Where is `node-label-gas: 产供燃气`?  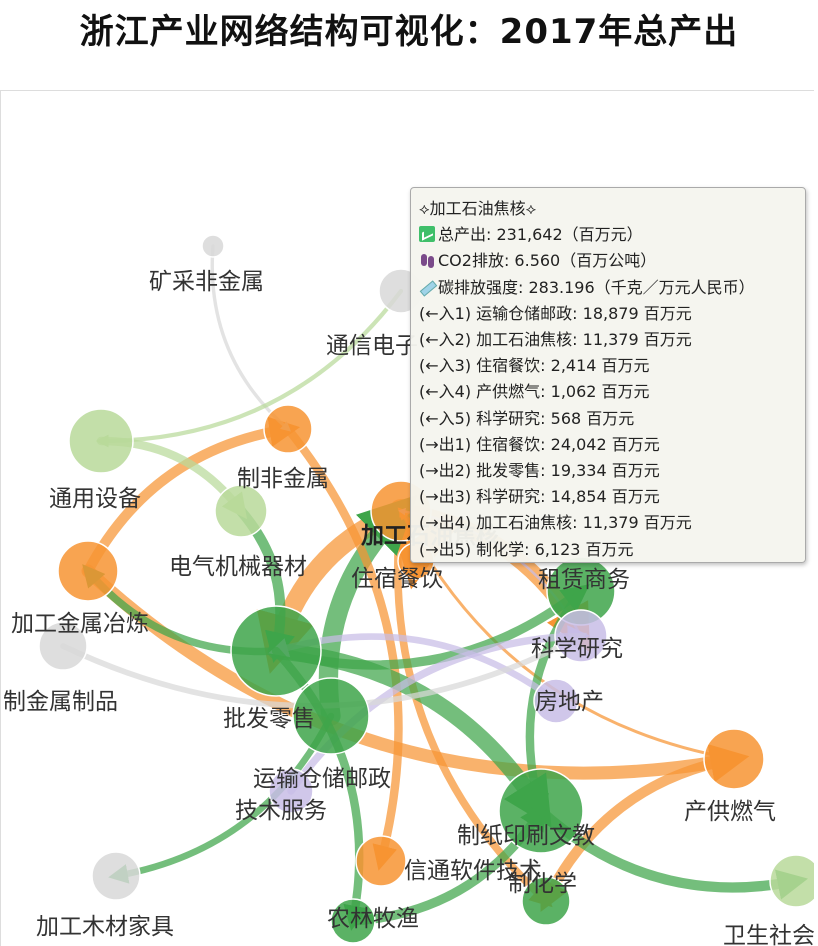 node-label-gas: 产供燃气 is located at coordinates (730, 812).